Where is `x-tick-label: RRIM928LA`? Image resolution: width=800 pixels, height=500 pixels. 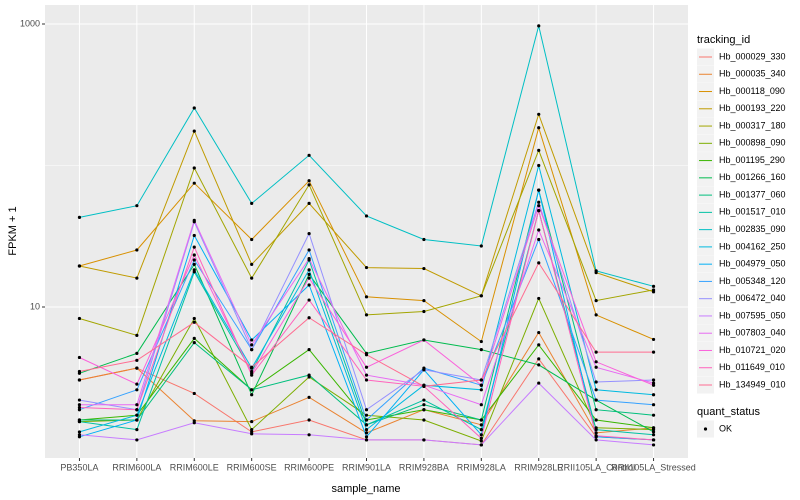 x-tick-label: RRIM928LA is located at coordinates (481, 467).